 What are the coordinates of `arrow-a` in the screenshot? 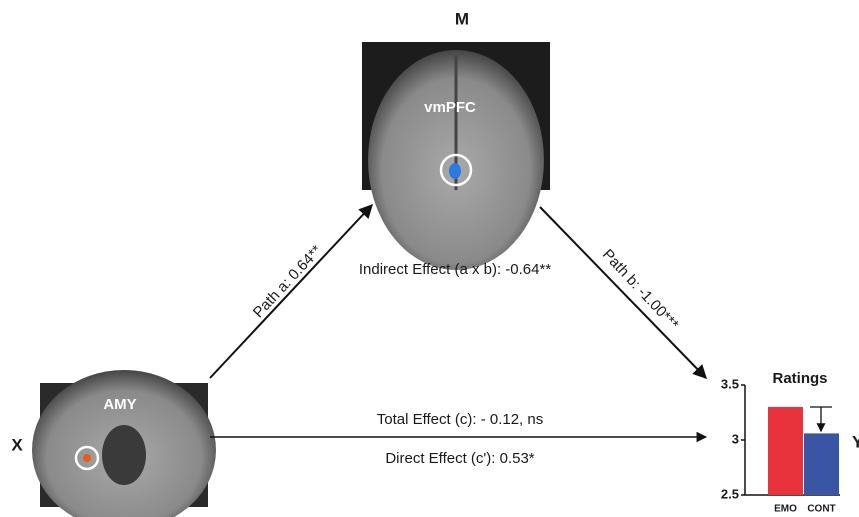 It's located at (291, 291).